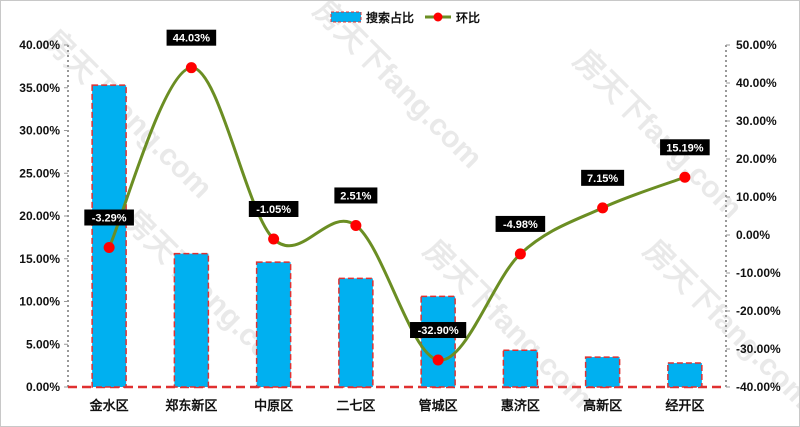  I want to click on data-label: -3.29%, so click(109, 219).